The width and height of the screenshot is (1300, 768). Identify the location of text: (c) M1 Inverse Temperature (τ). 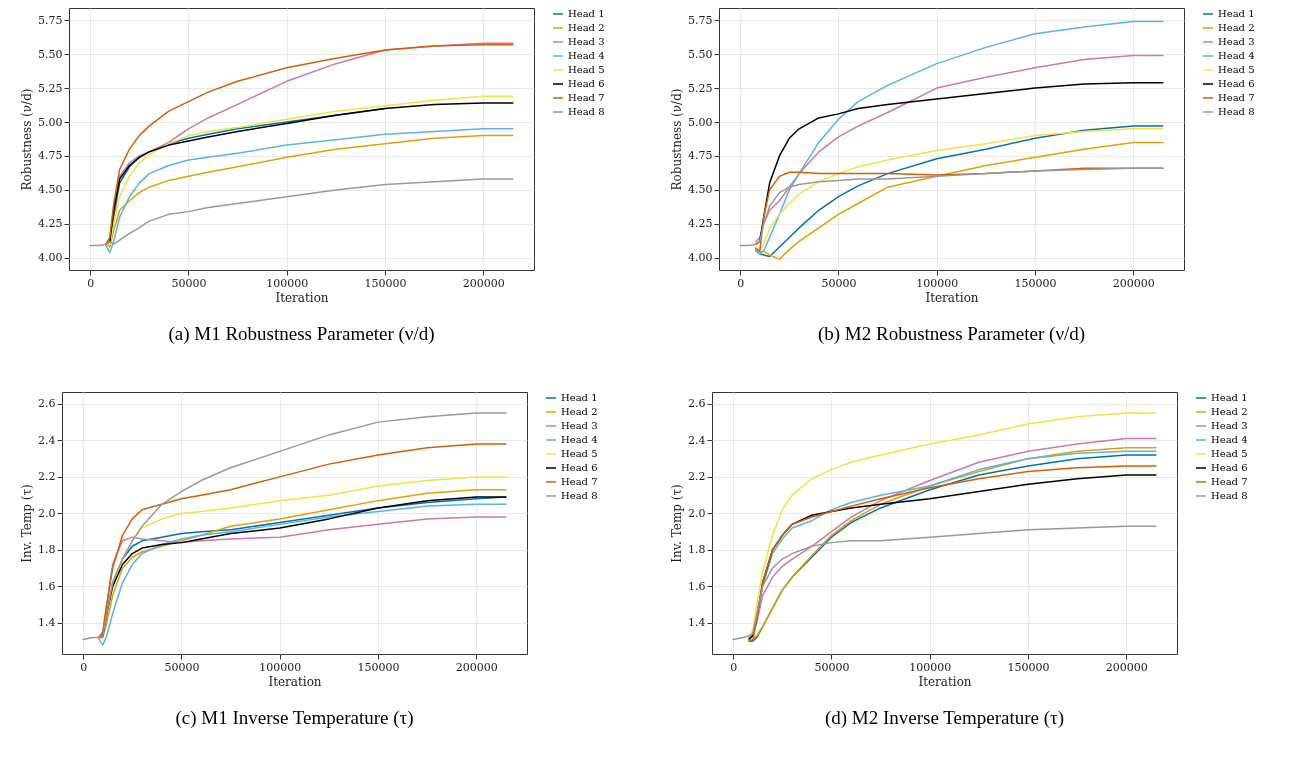
(294, 718).